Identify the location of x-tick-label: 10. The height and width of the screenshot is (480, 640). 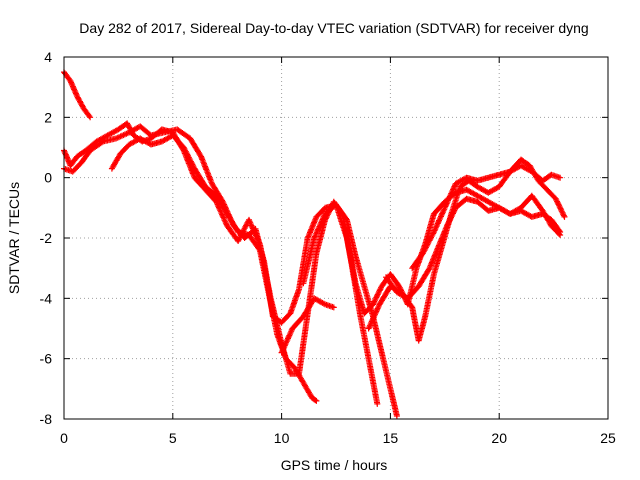
(282, 438).